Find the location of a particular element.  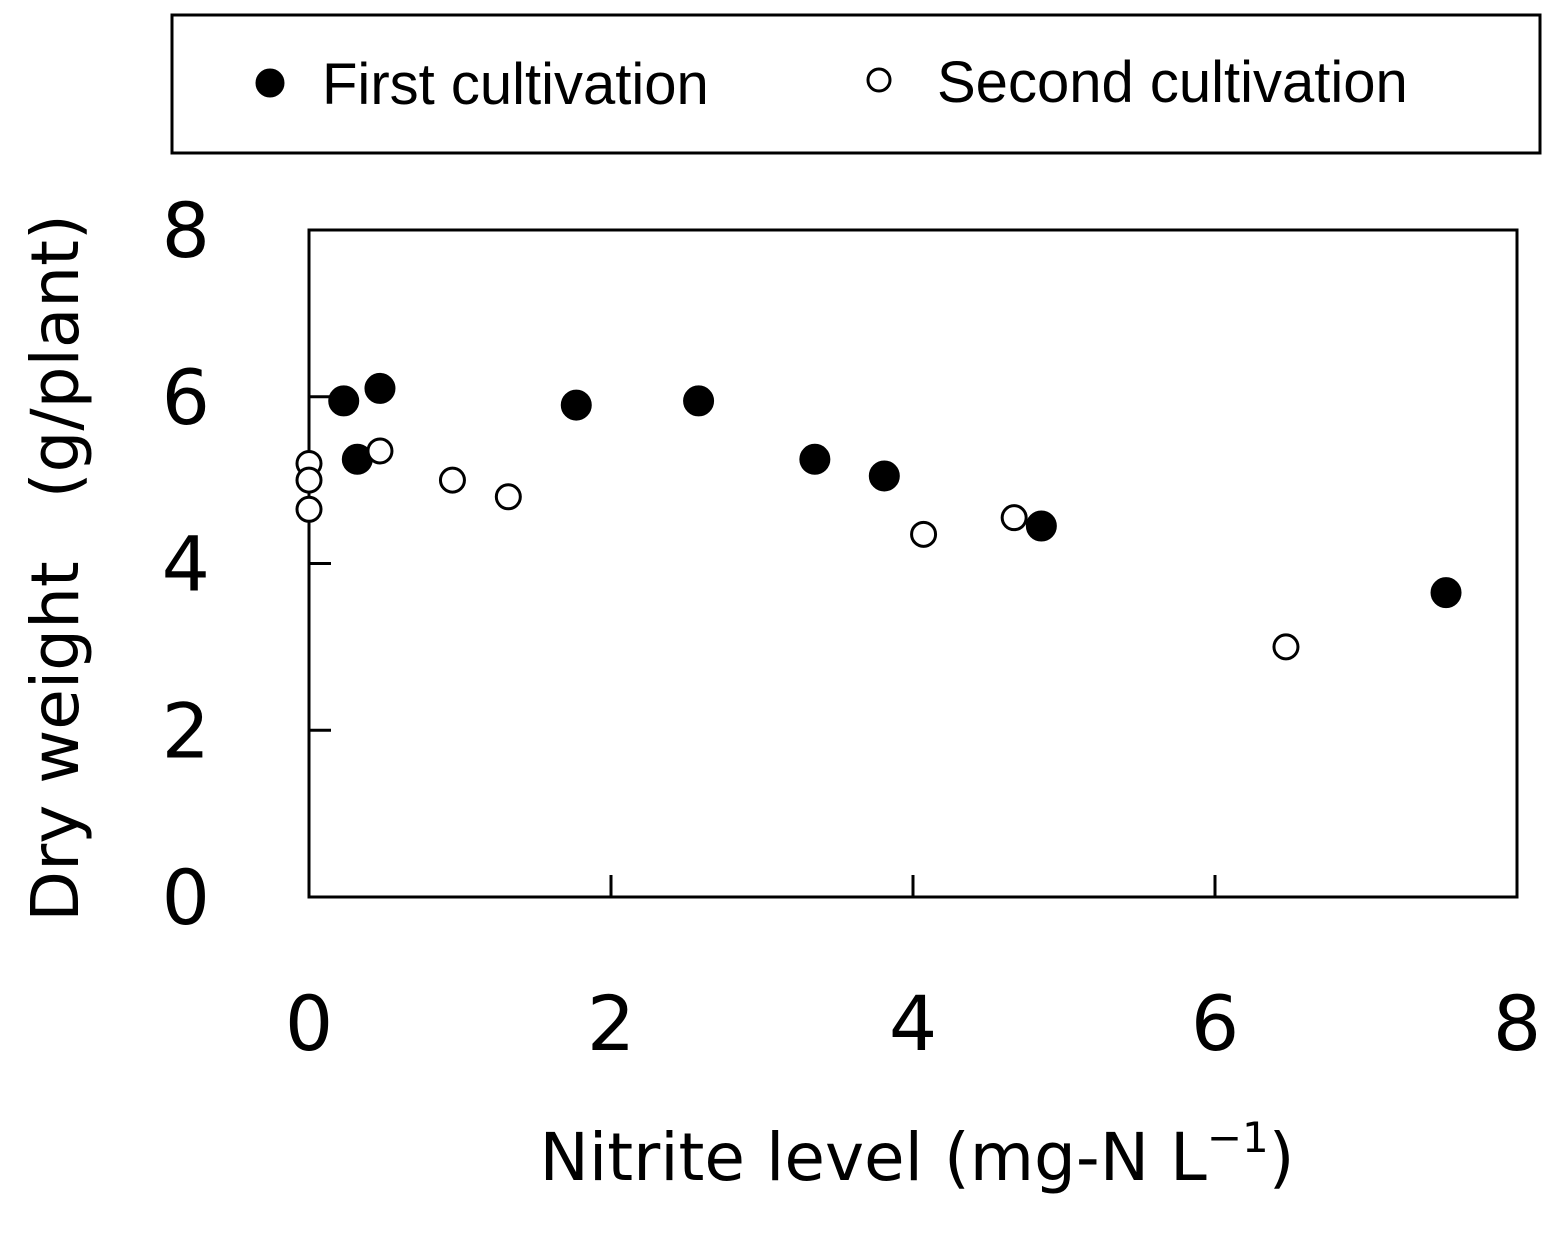

y-tick-label: 6 is located at coordinates (186, 397).